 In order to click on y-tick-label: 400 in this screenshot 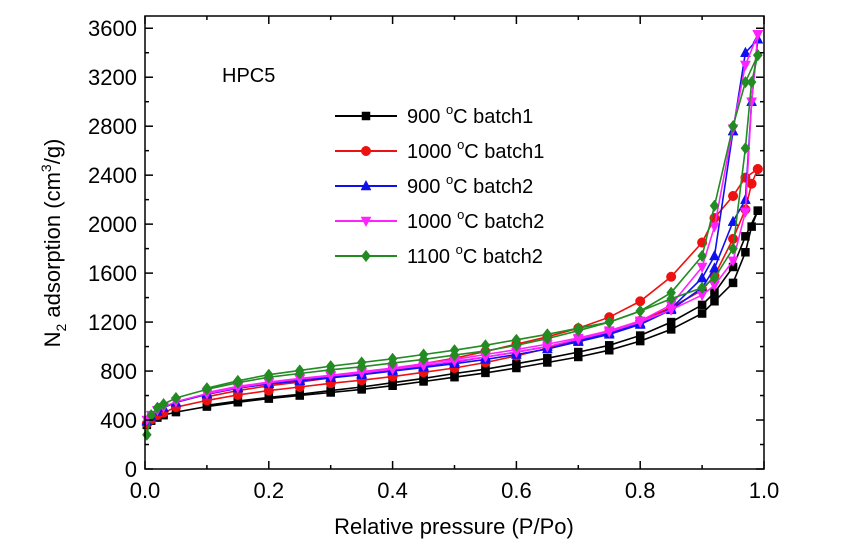, I will do `click(118, 420)`.